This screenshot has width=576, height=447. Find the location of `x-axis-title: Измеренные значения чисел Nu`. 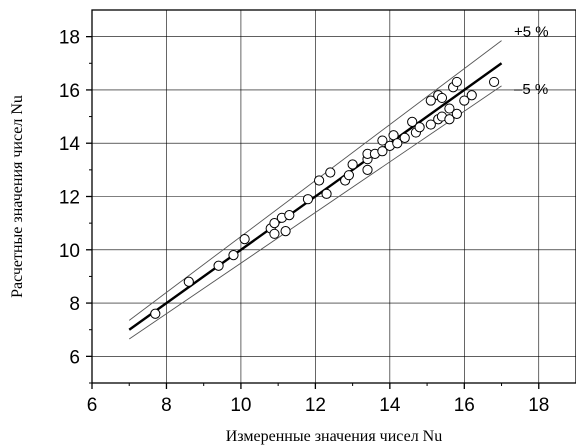

x-axis-title: Измеренные значения чисел Nu is located at coordinates (334, 436).